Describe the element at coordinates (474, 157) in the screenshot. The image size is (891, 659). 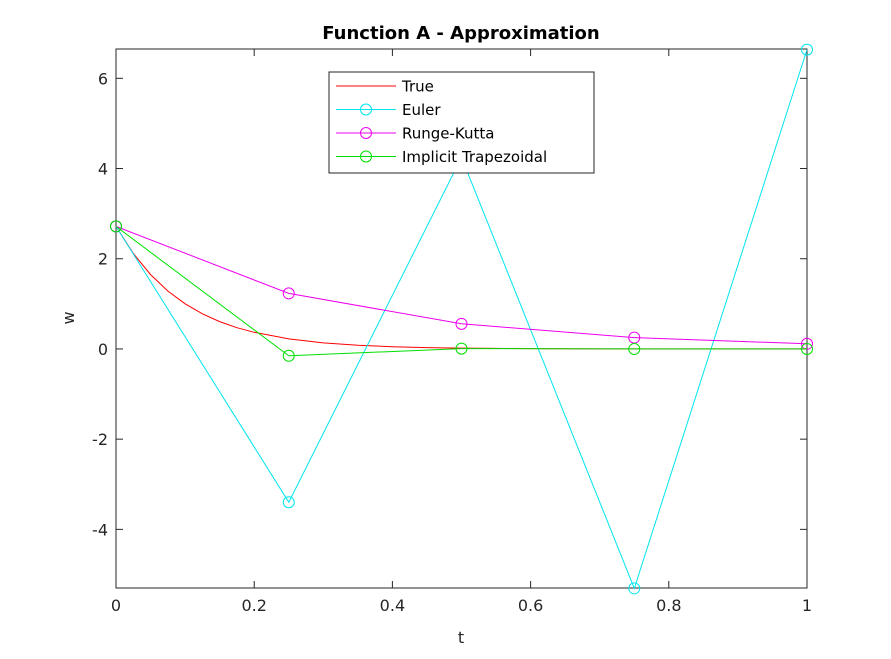
I see `legend-label-implicit-trapezoidal: Implicit Trapezoidal` at that location.